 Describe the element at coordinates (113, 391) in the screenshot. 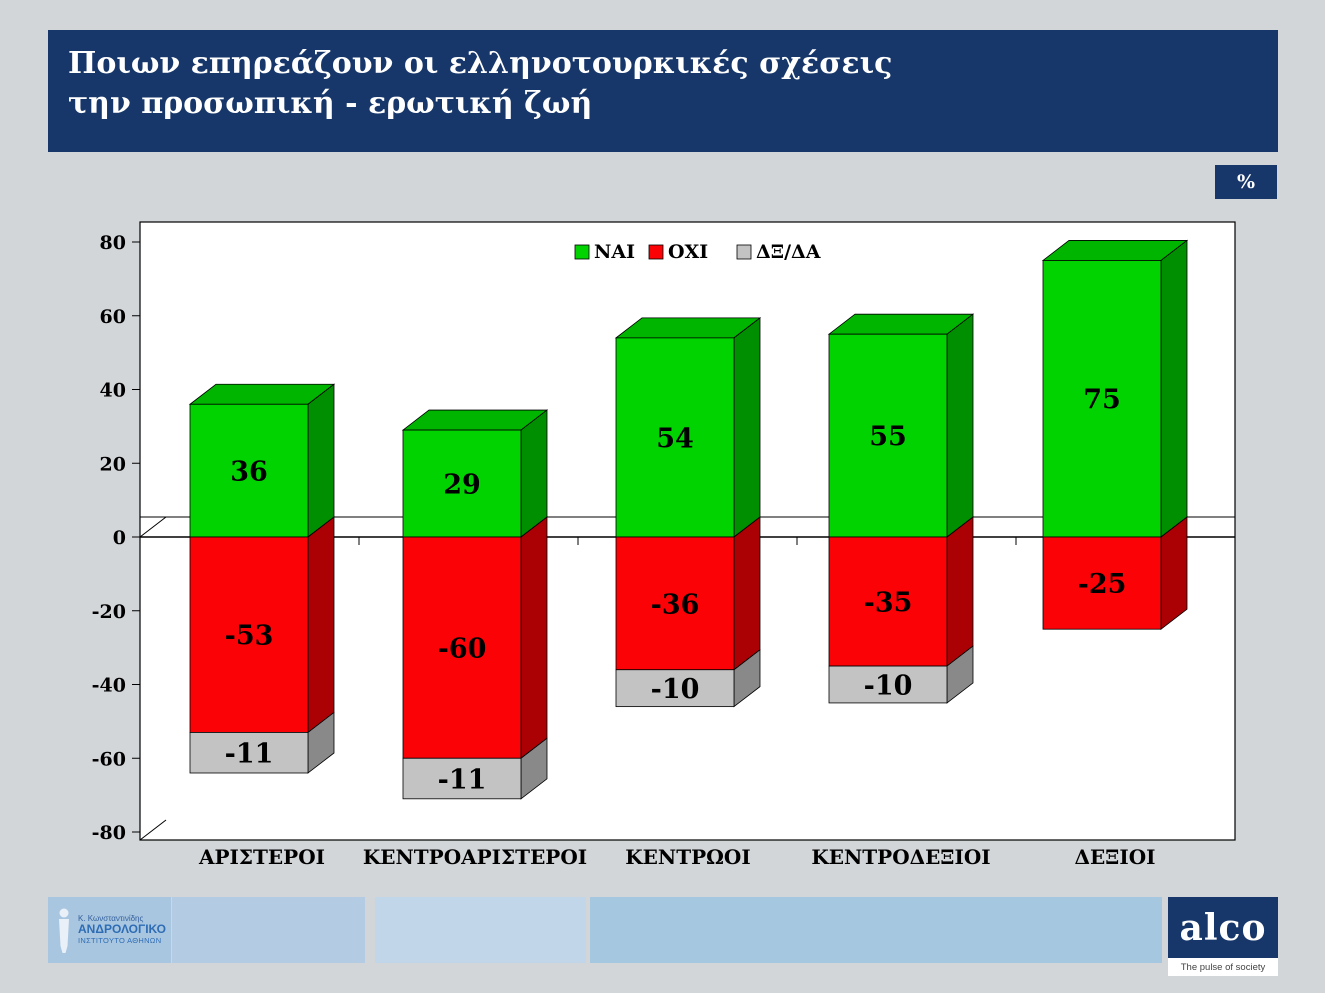

I see `y-axis-tick-label: 40` at that location.